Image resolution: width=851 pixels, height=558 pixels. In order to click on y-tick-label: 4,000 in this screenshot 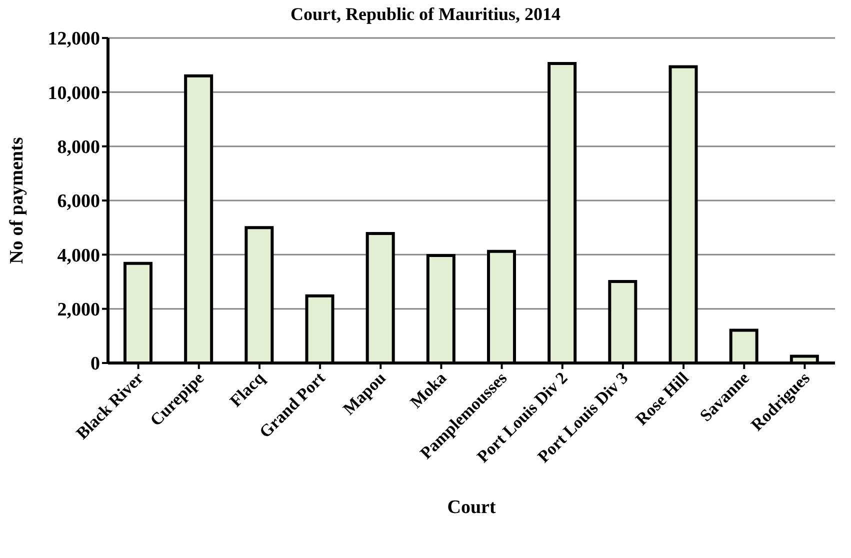, I will do `click(78, 255)`.